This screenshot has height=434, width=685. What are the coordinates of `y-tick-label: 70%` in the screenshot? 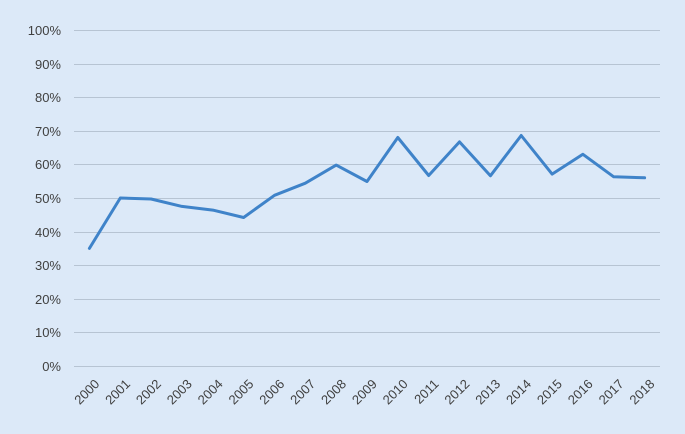 It's located at (48, 131).